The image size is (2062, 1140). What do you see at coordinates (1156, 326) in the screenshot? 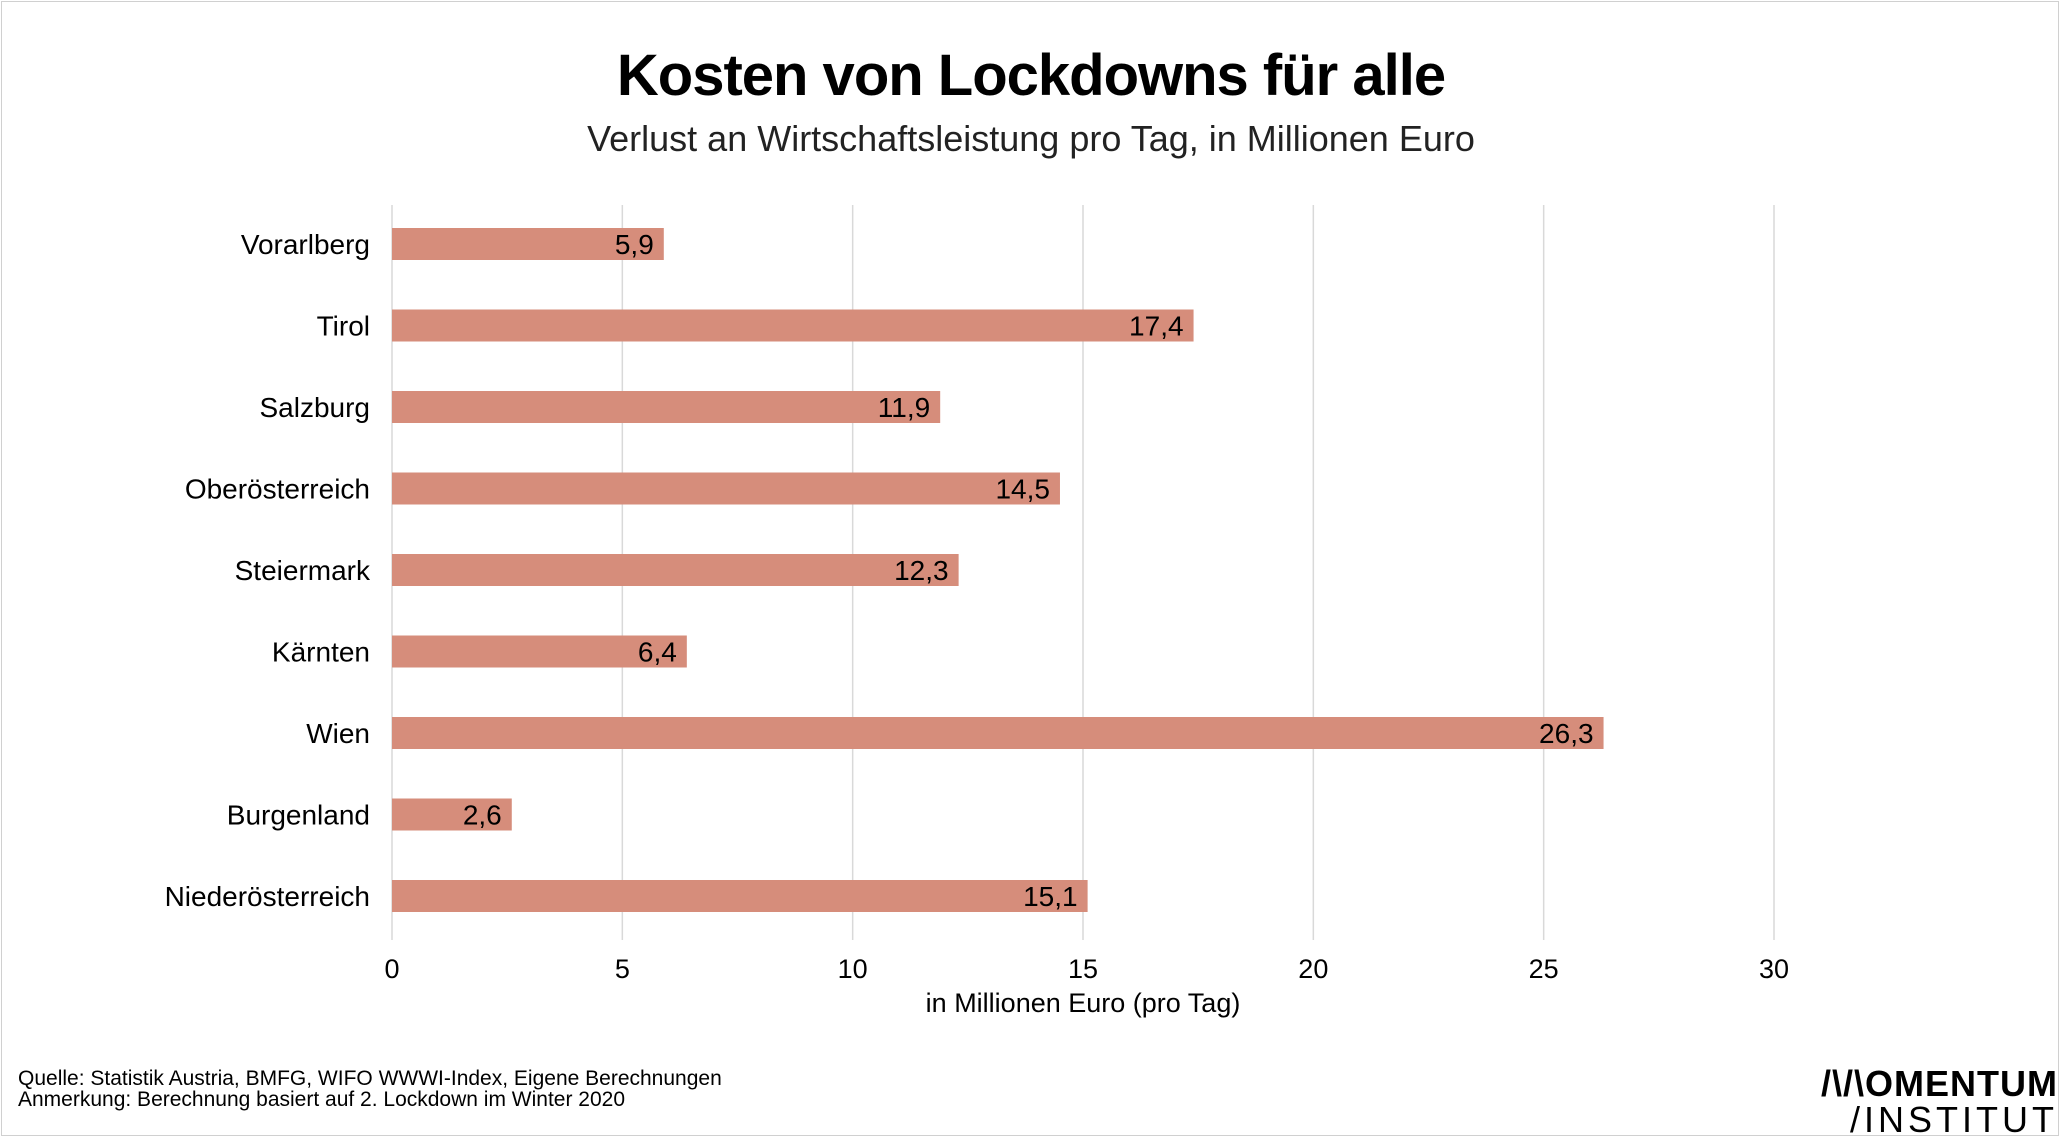
I see `data-label: 17,4` at bounding box center [1156, 326].